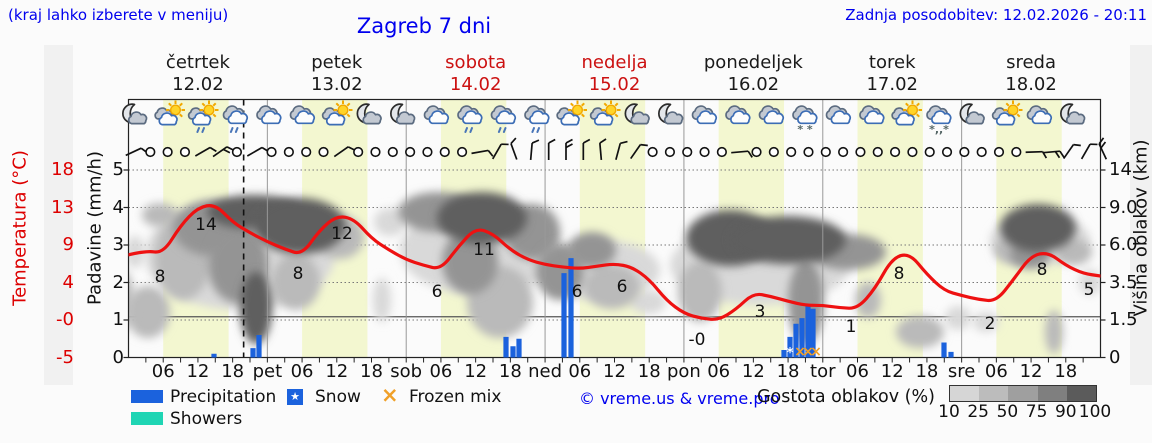 The width and height of the screenshot is (1152, 443). Describe the element at coordinates (68, 282) in the screenshot. I see `temp-tick-label: 4` at that location.